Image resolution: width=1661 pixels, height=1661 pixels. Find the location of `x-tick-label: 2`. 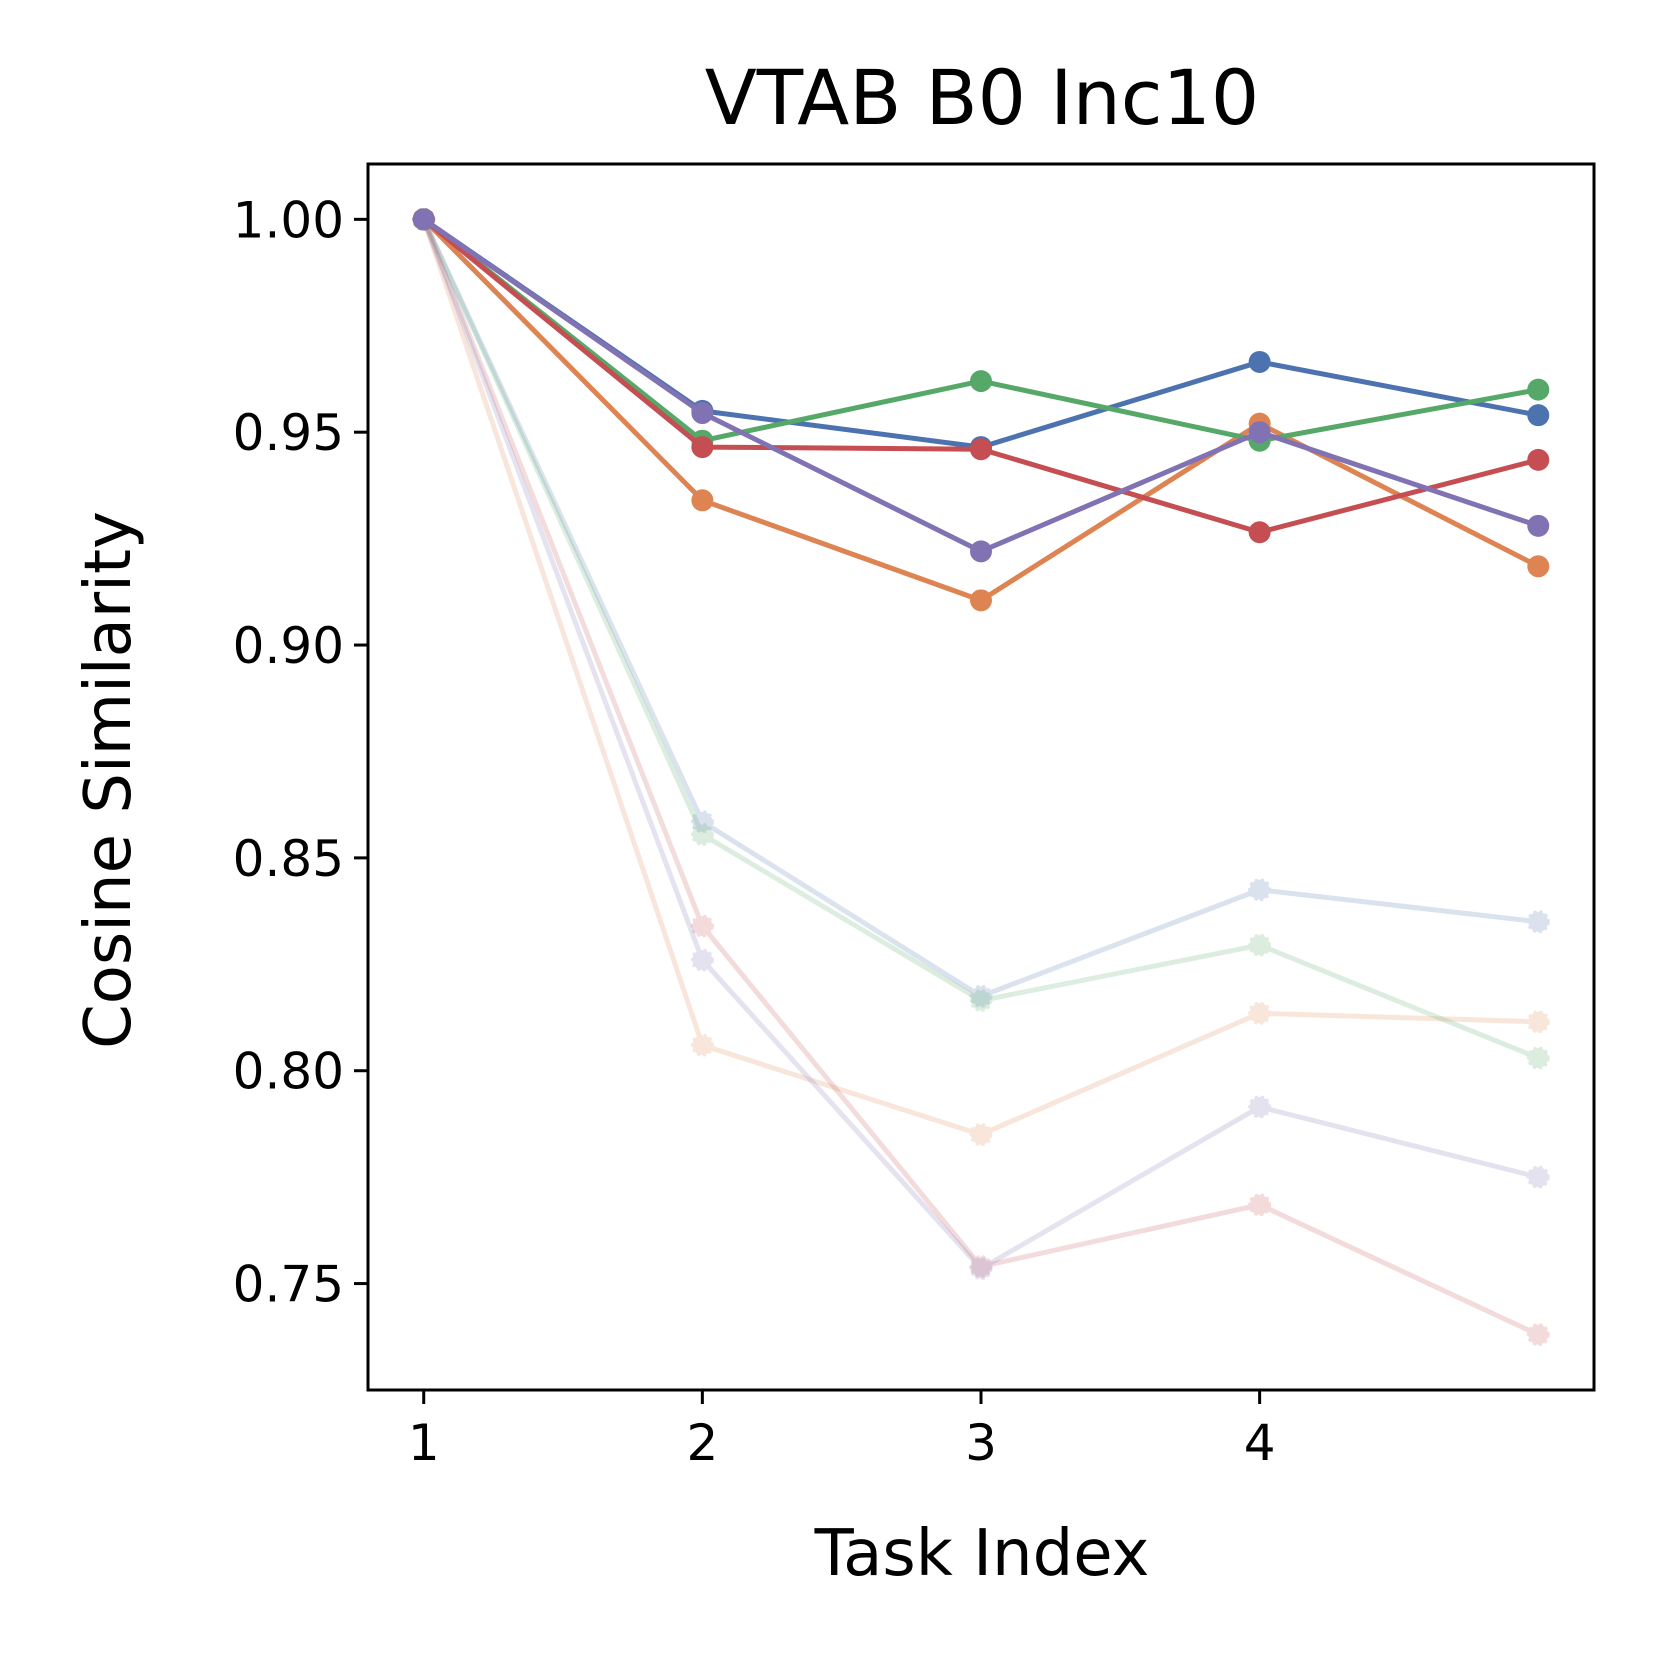

x-tick-label: 2 is located at coordinates (702, 1443).